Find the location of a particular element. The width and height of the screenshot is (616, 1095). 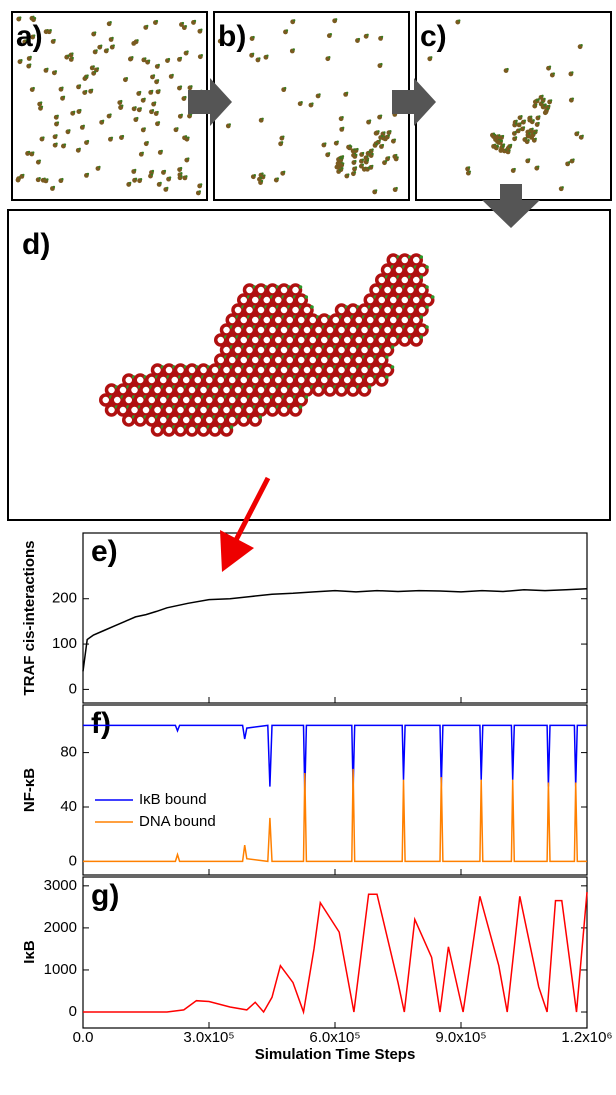

y-tick-label: 2000 is located at coordinates (60, 927).